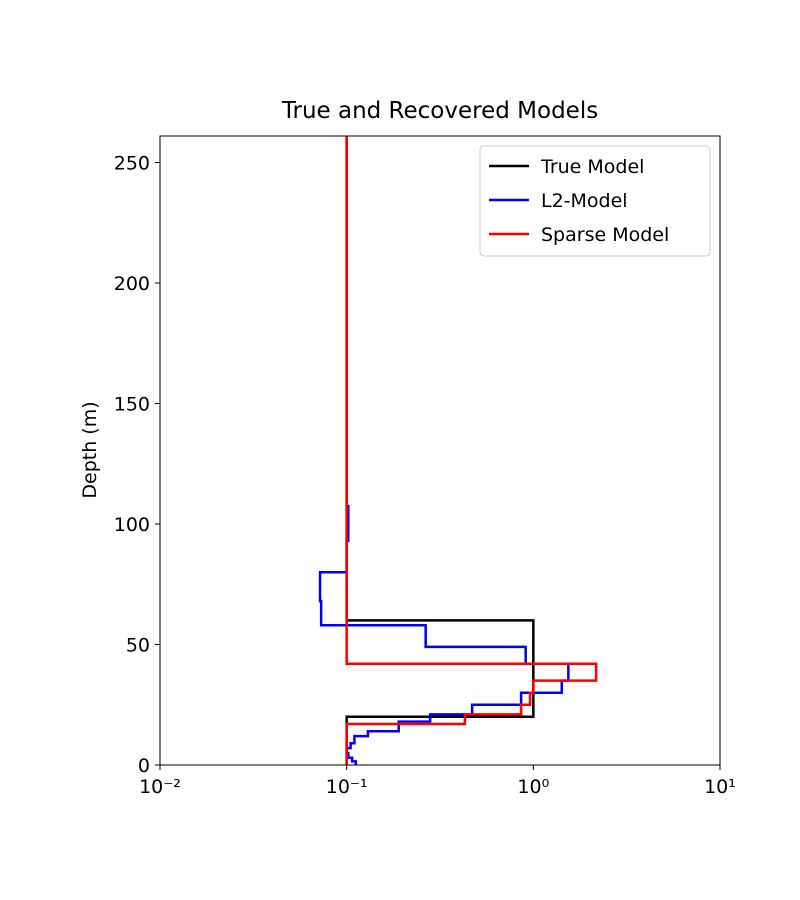 This screenshot has width=800, height=900. I want to click on y-tick-label: 0, so click(144, 766).